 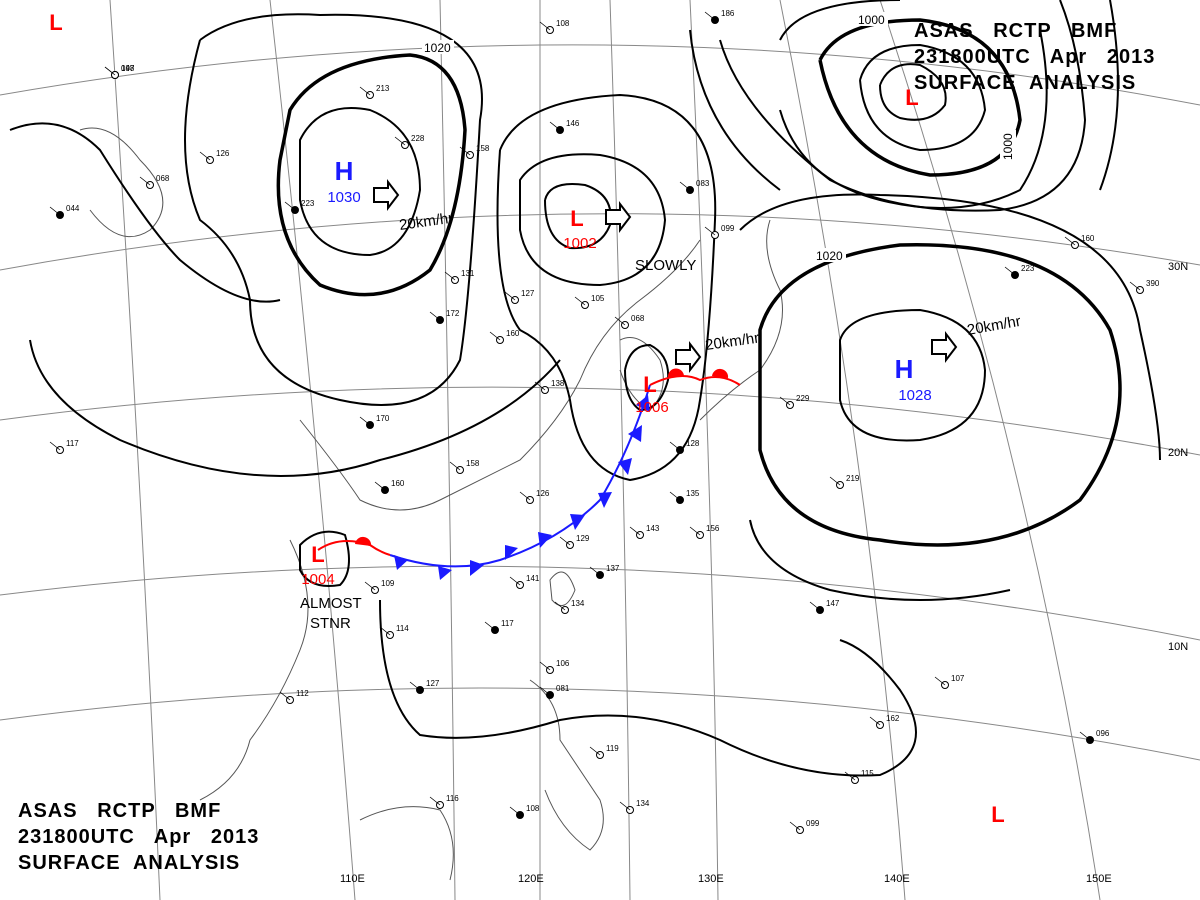 I want to click on isobar-h-east-inner, so click(x=913, y=375).